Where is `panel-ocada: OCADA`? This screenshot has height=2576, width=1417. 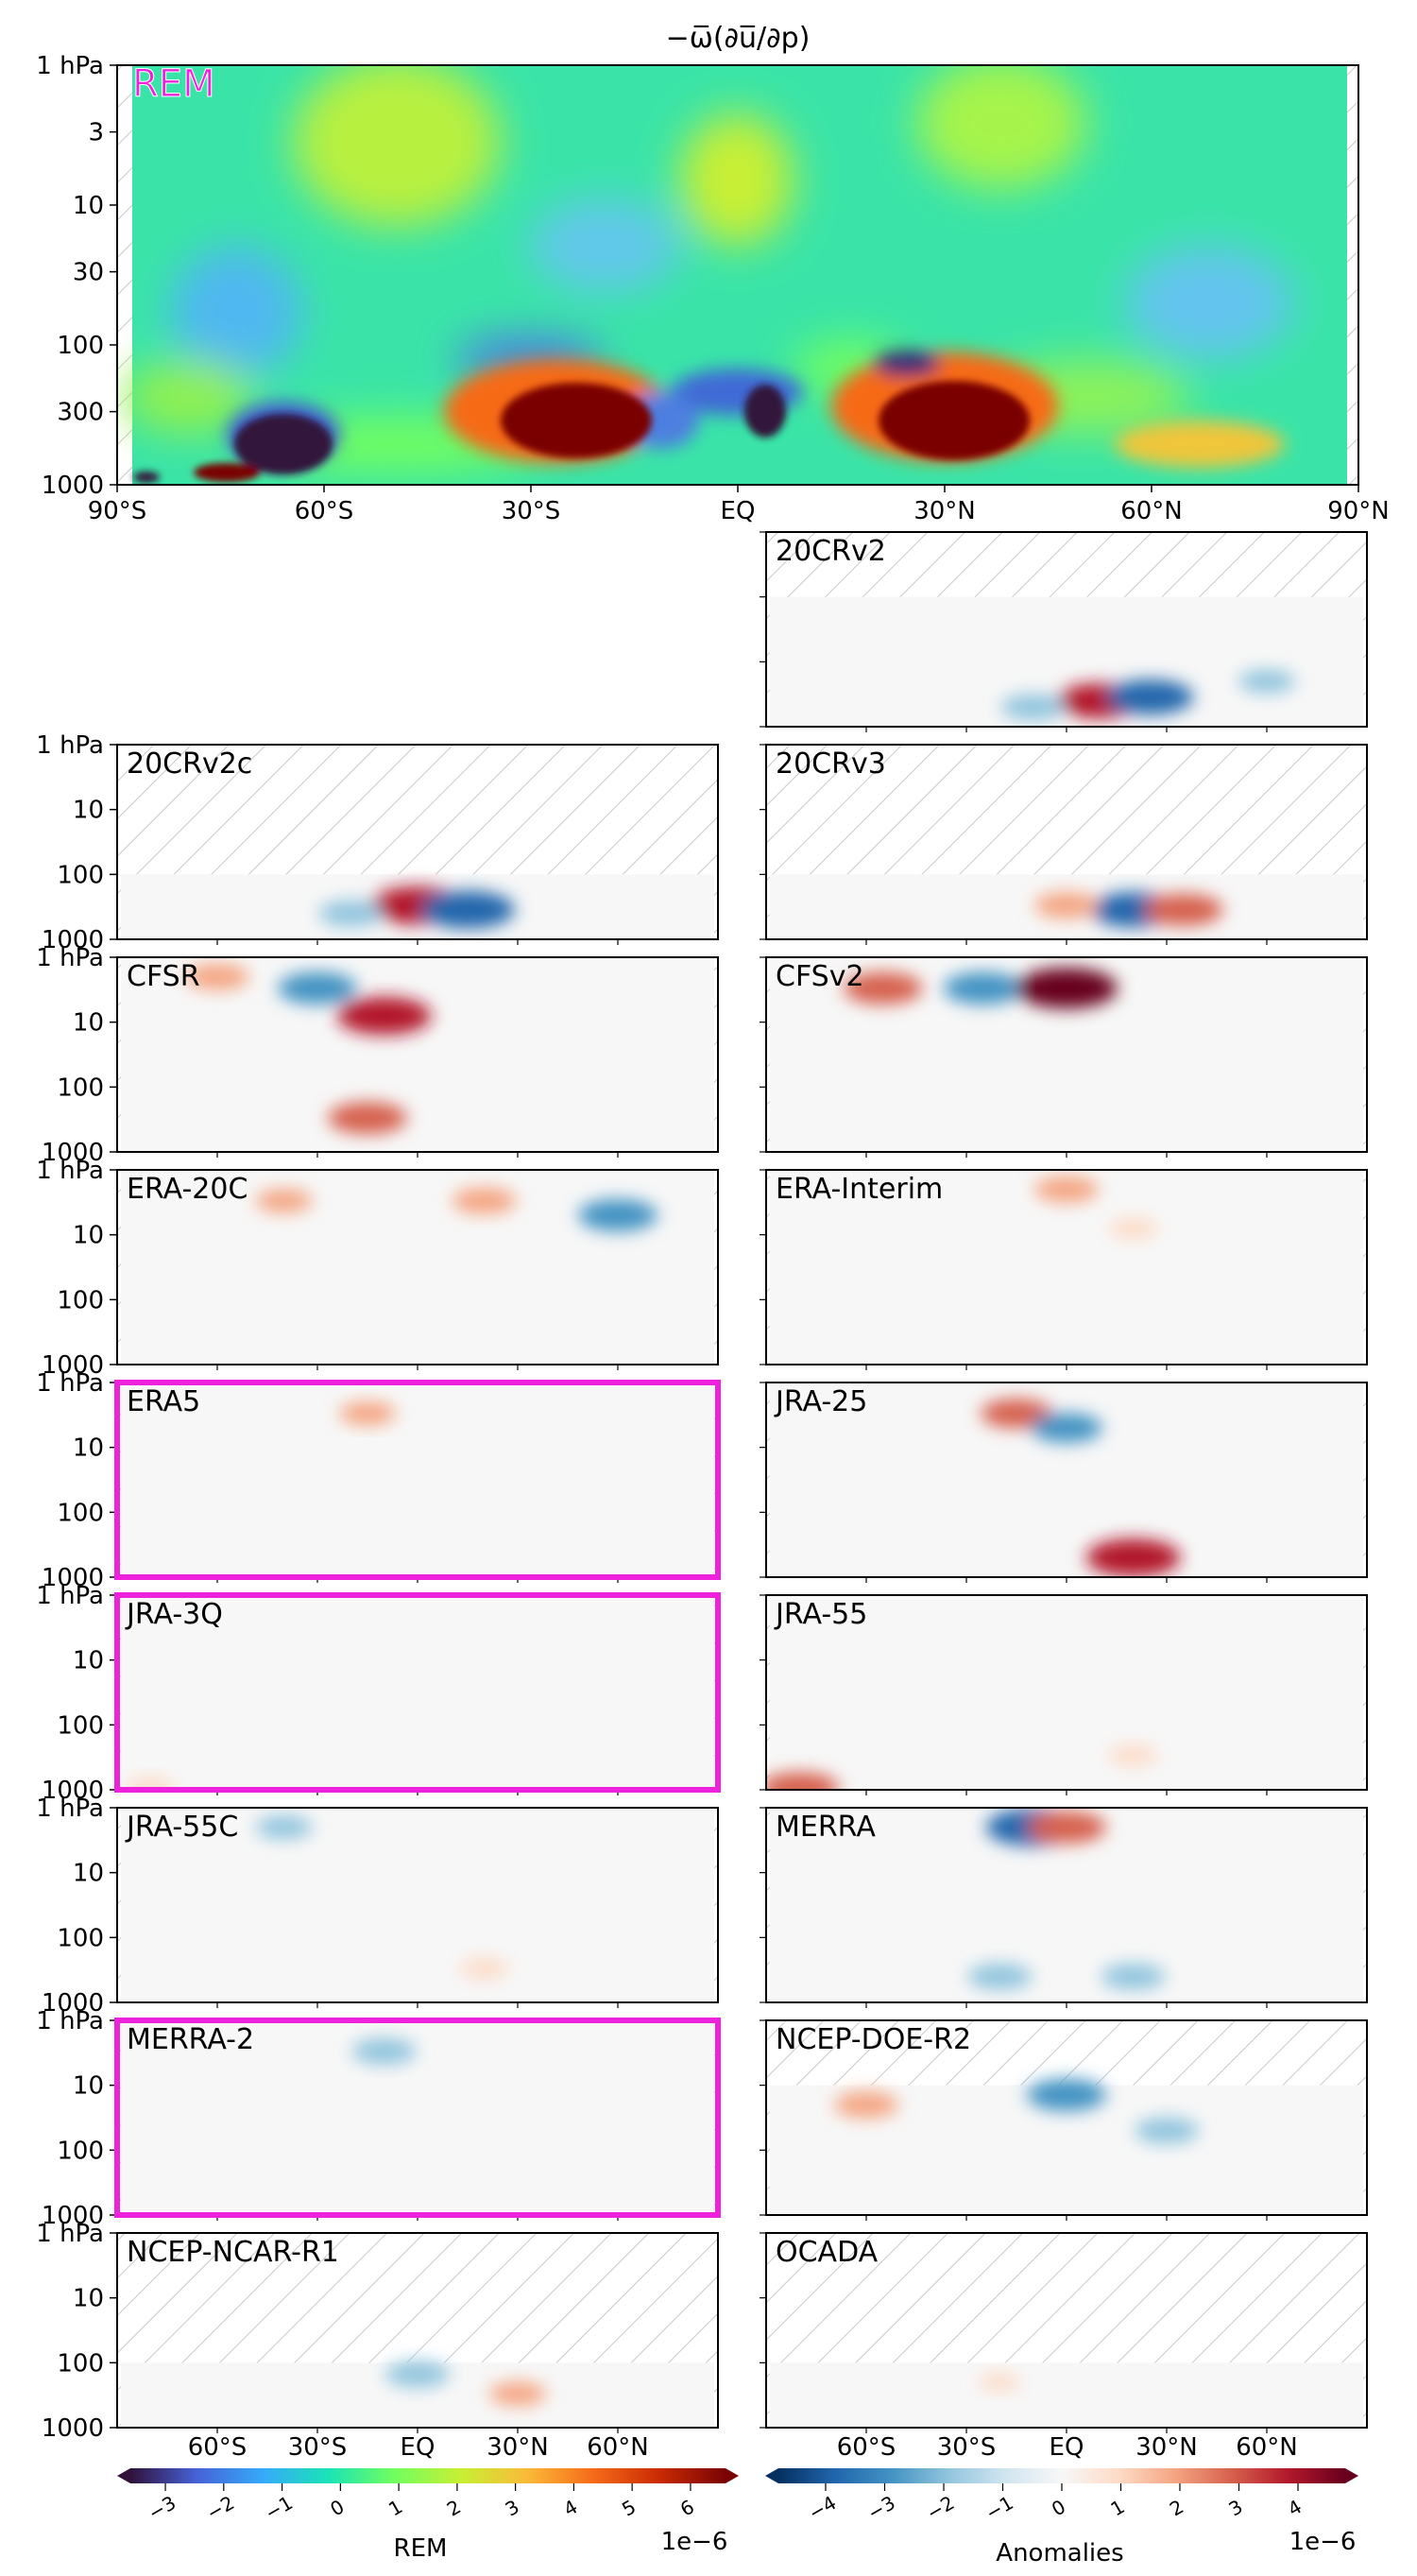
panel-ocada: OCADA is located at coordinates (1064, 2332).